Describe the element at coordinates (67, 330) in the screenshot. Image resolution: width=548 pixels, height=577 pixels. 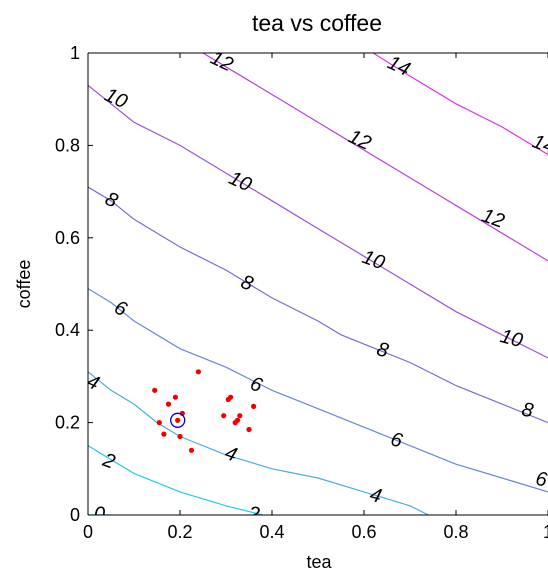
I see `y-tick-label: 0.4` at that location.